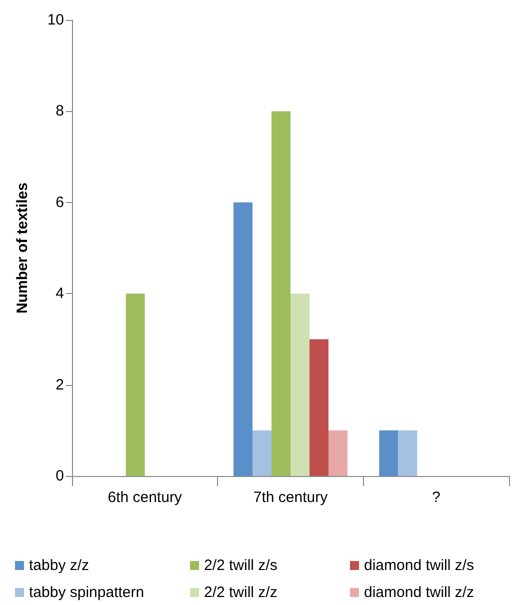  Describe the element at coordinates (60, 202) in the screenshot. I see `y-tick-label: 6` at that location.